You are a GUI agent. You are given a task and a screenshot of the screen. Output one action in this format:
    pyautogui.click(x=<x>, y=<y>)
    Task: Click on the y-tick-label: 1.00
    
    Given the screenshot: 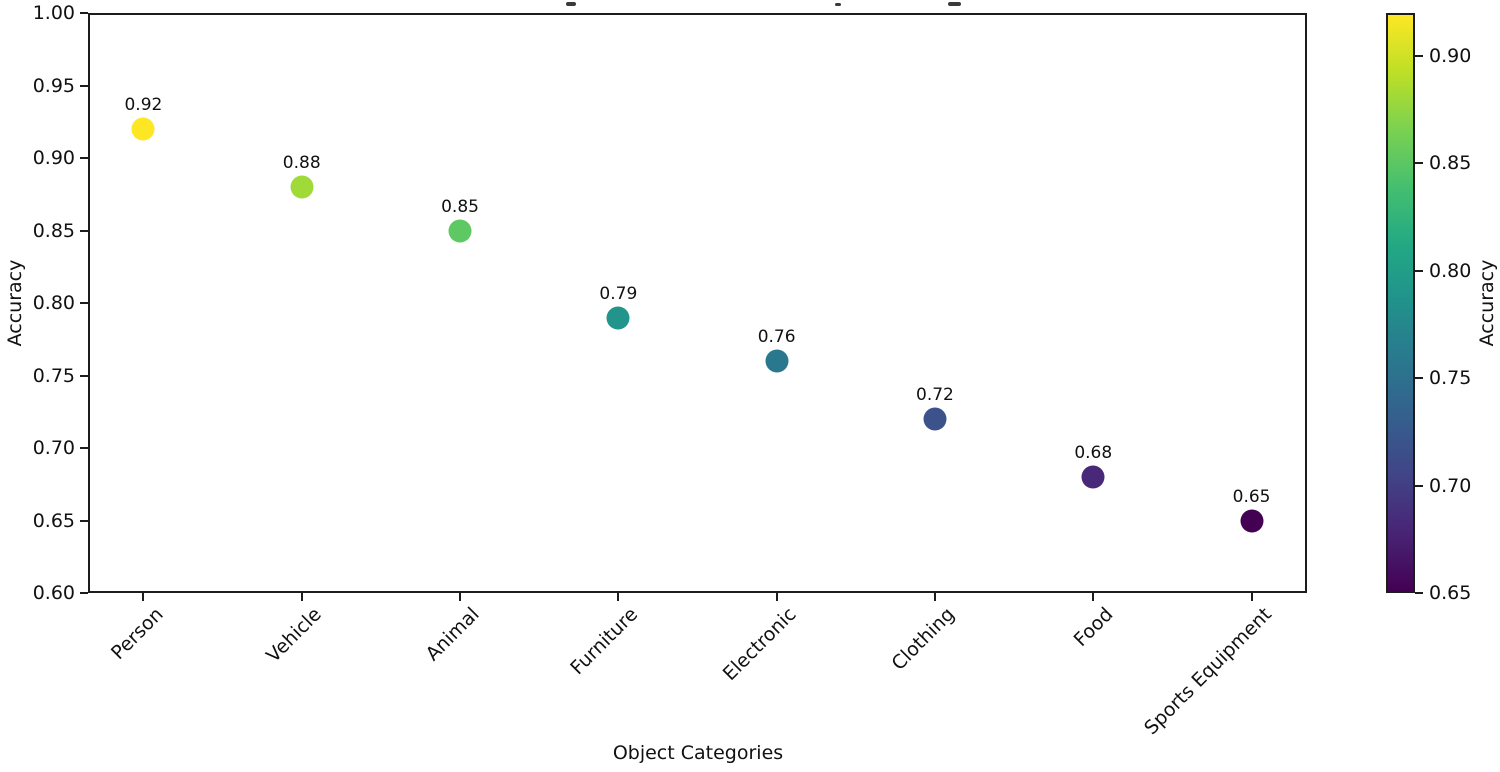 What is the action you would take?
    pyautogui.click(x=53, y=13)
    